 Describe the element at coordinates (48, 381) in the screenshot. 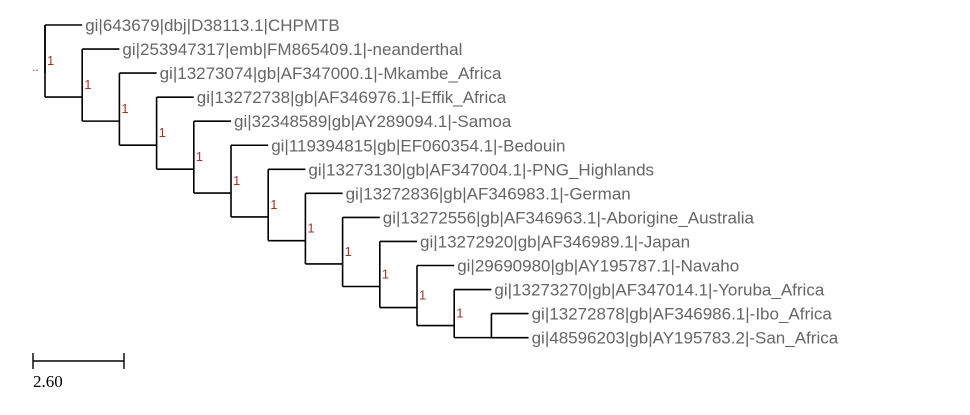

I see `scale-bar-label: 2.60` at that location.